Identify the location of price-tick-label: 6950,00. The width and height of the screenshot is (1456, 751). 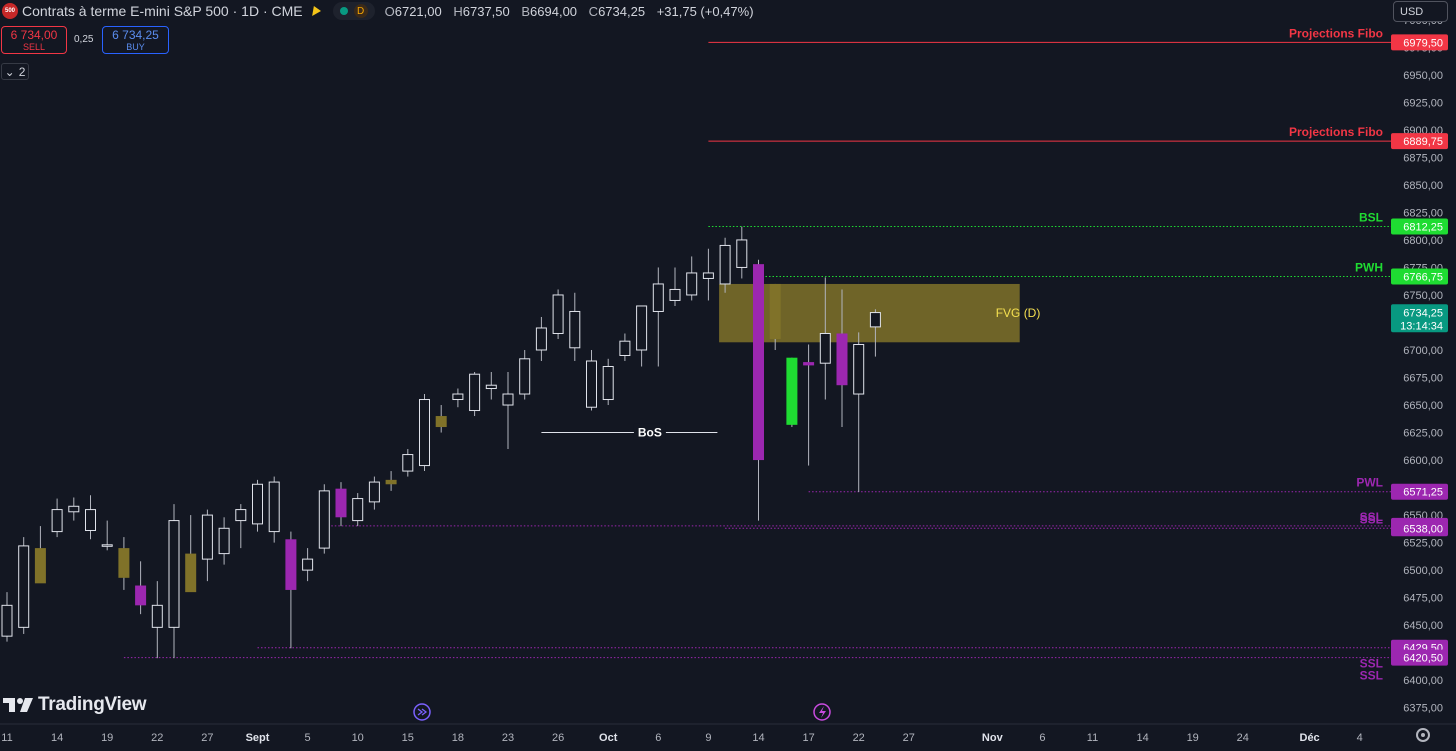
(1423, 76).